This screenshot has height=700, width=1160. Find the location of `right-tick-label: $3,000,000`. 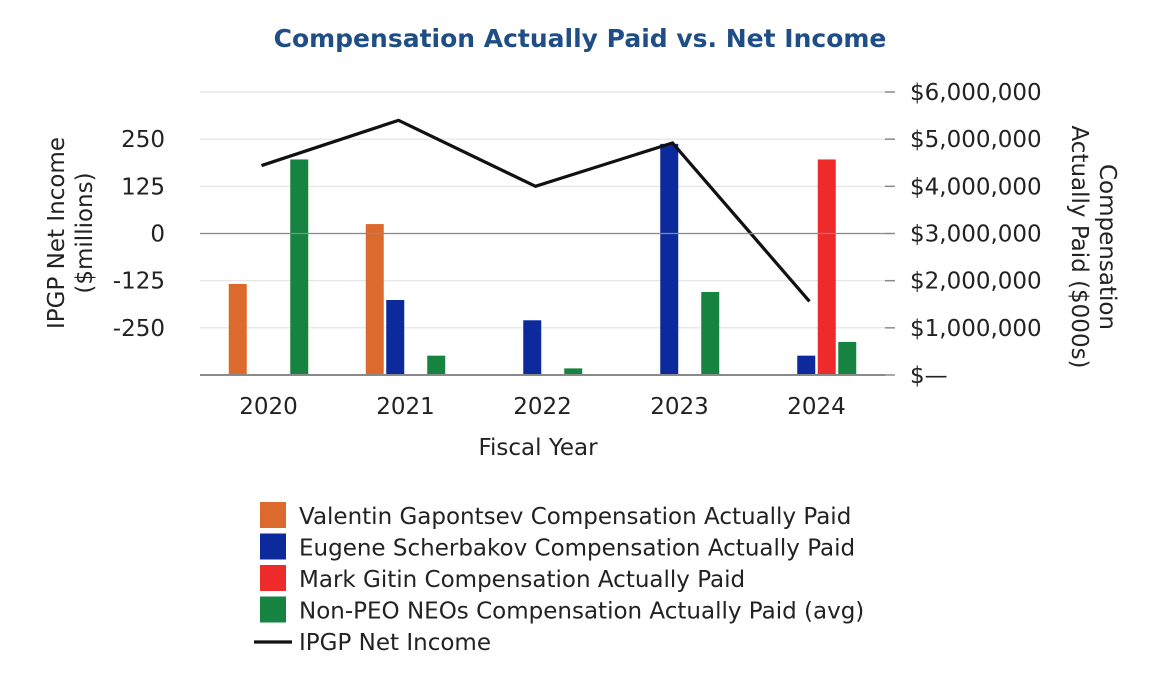

right-tick-label: $3,000,000 is located at coordinates (976, 235).